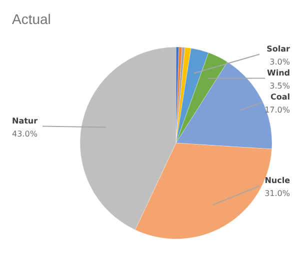 This screenshot has height=264, width=300. Describe the element at coordinates (277, 193) in the screenshot. I see `data-label: 31.0%` at that location.